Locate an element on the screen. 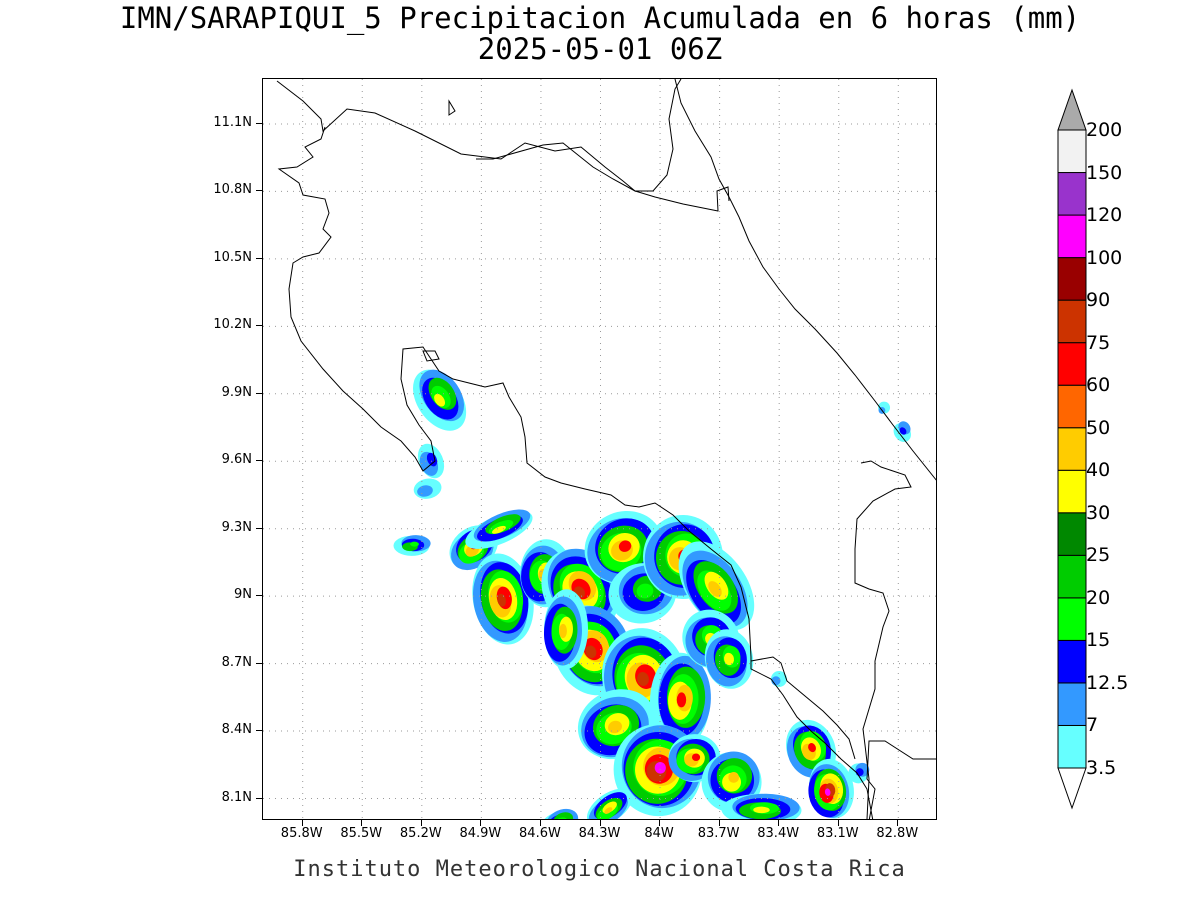  coastline is located at coordinates (479, 135).